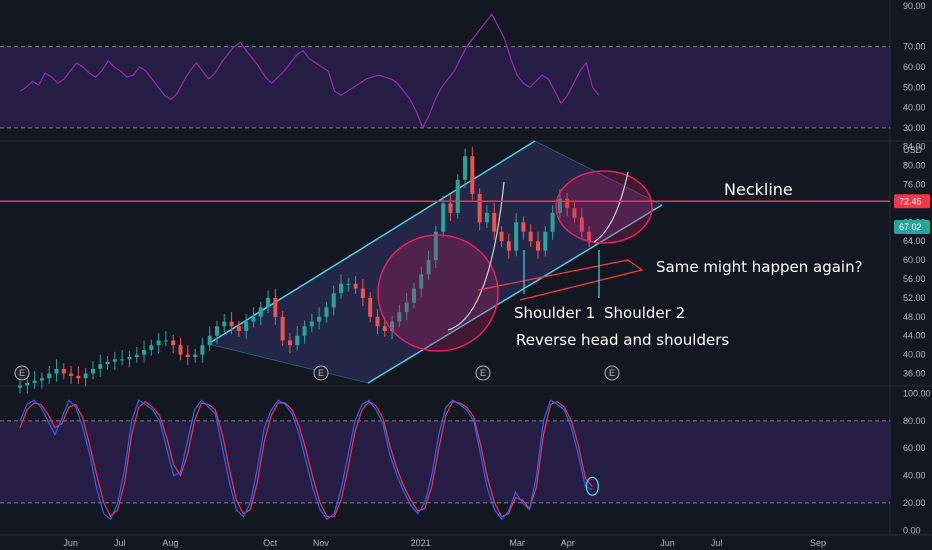 Image resolution: width=932 pixels, height=550 pixels. Describe the element at coordinates (758, 189) in the screenshot. I see `neckline-label: Neckline` at that location.